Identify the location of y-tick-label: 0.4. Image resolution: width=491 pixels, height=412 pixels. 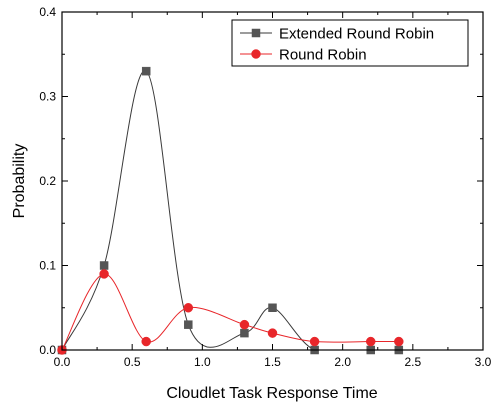
(47, 12).